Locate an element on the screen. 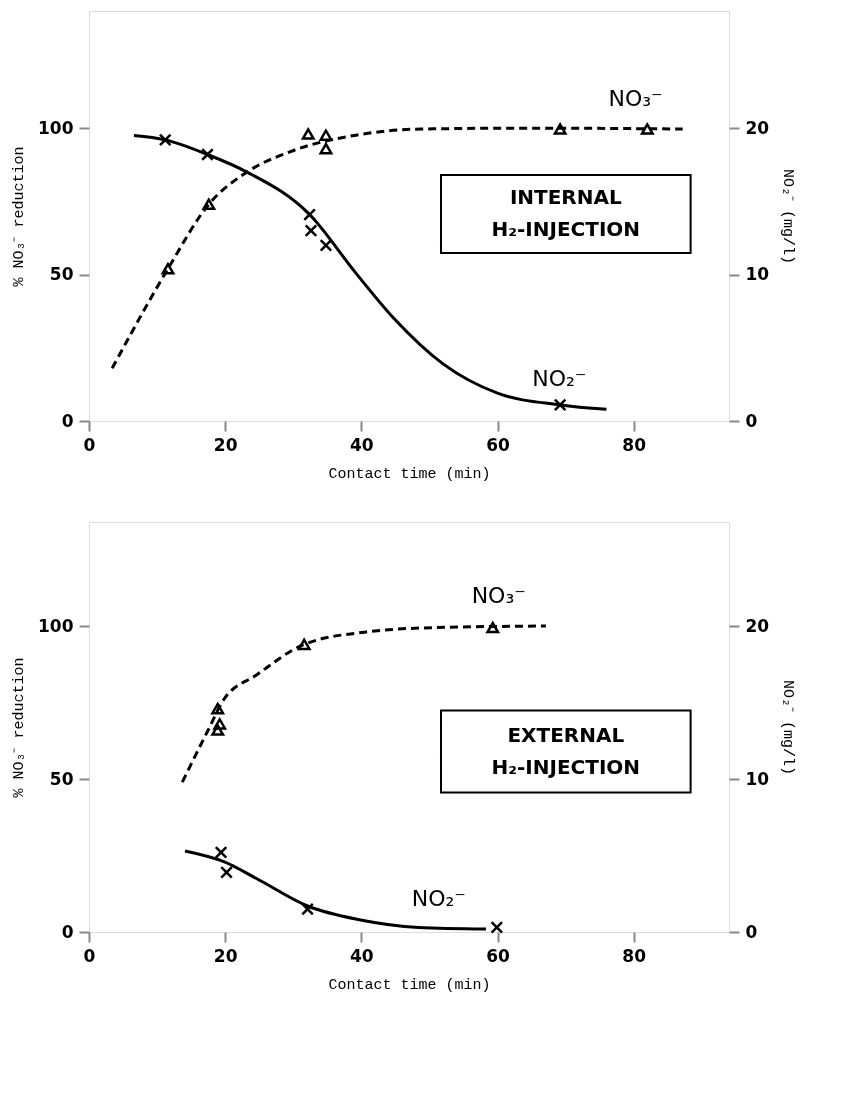 This screenshot has height=1118, width=848. line-series is located at coordinates (335, 890).